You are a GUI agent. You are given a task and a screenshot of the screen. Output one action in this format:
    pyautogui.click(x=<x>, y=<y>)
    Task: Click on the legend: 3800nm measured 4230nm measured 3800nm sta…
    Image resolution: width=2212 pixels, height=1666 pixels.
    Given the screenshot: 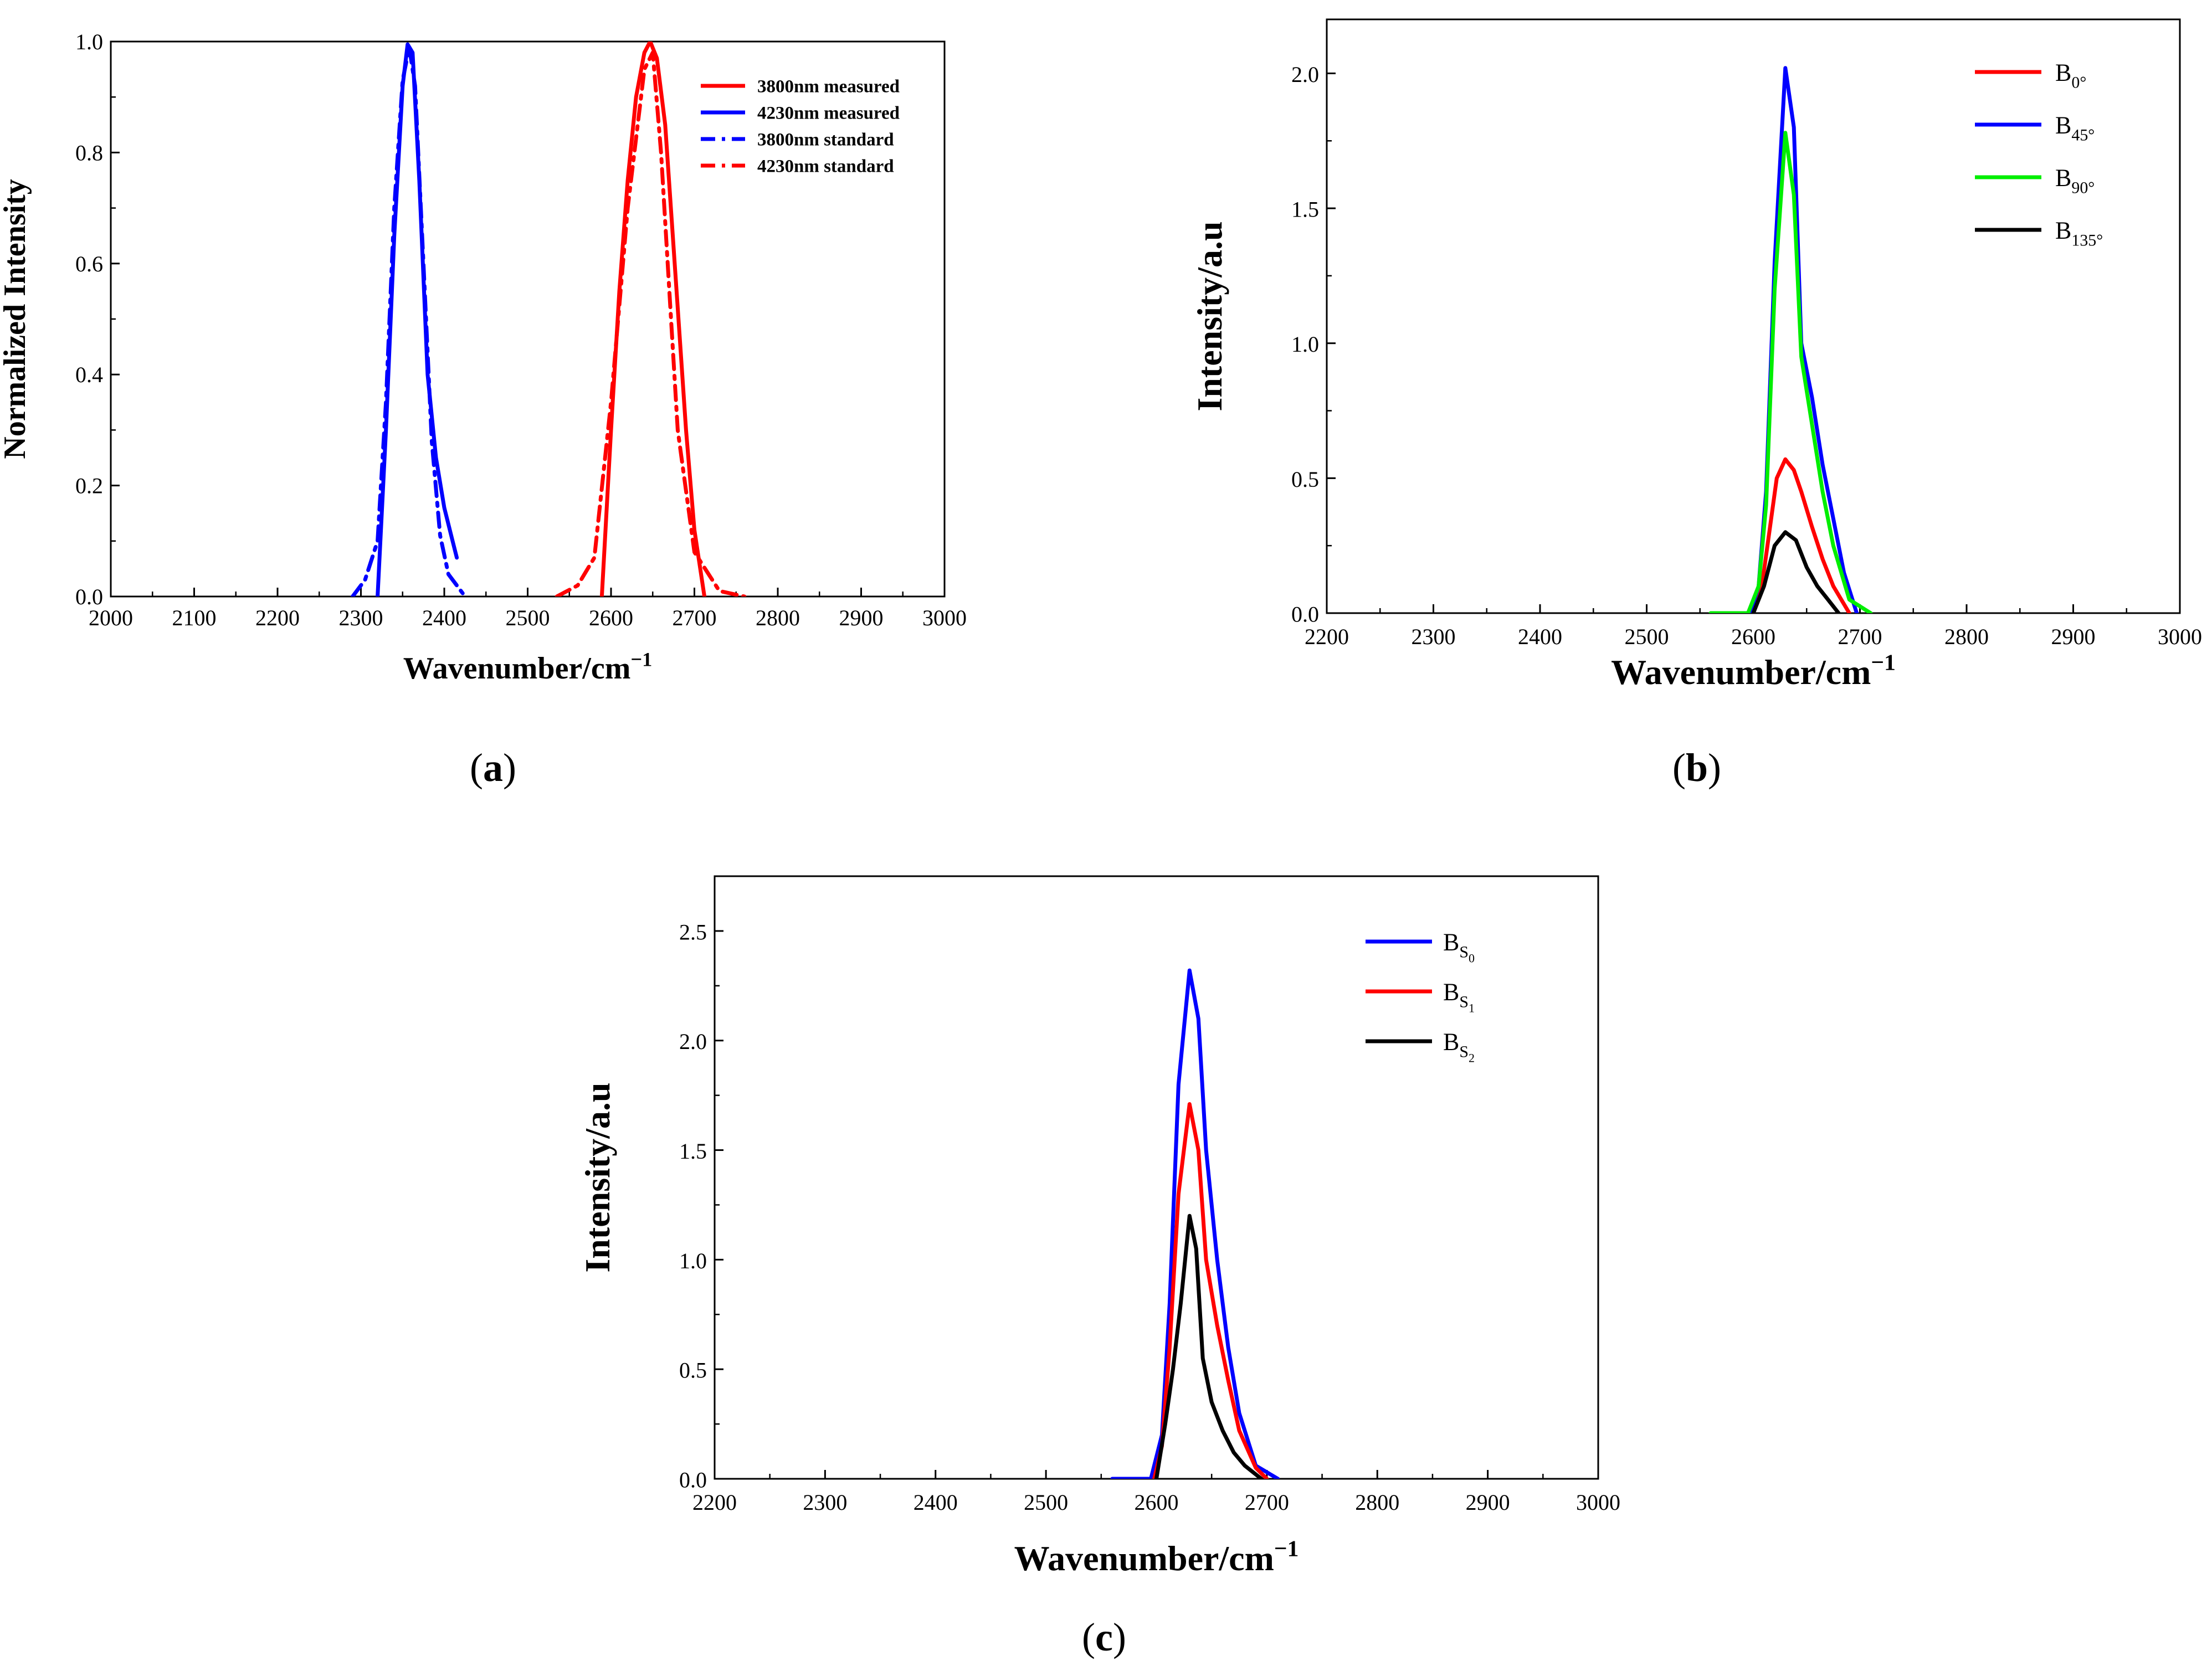 What is the action you would take?
    pyautogui.click(x=800, y=127)
    